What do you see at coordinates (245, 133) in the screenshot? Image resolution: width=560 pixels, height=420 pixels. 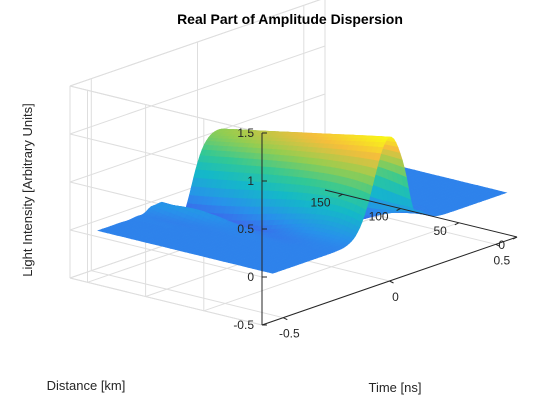 I see `z-tick-label: 1.5` at bounding box center [245, 133].